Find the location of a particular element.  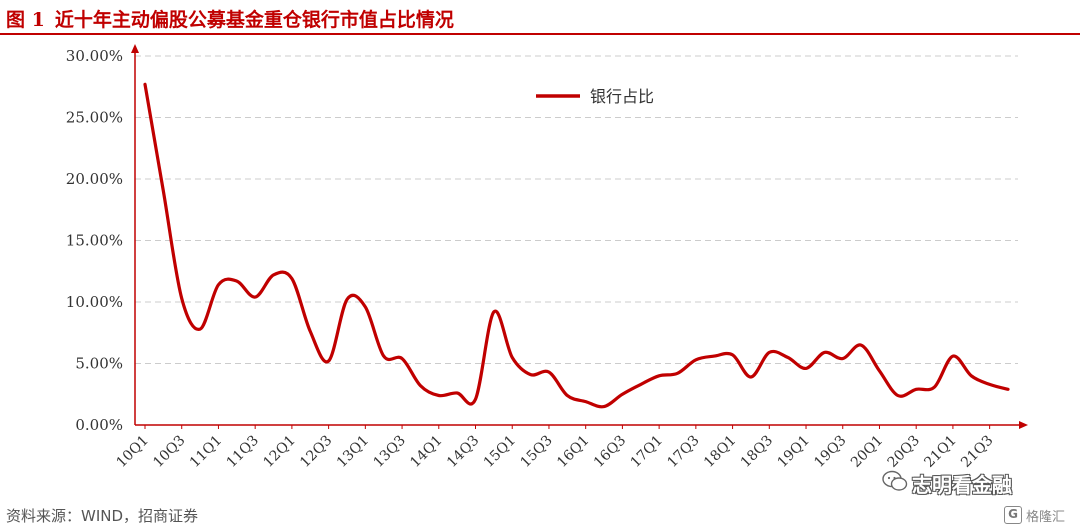

x-tick-label: 15Q1 is located at coordinates (500, 452).